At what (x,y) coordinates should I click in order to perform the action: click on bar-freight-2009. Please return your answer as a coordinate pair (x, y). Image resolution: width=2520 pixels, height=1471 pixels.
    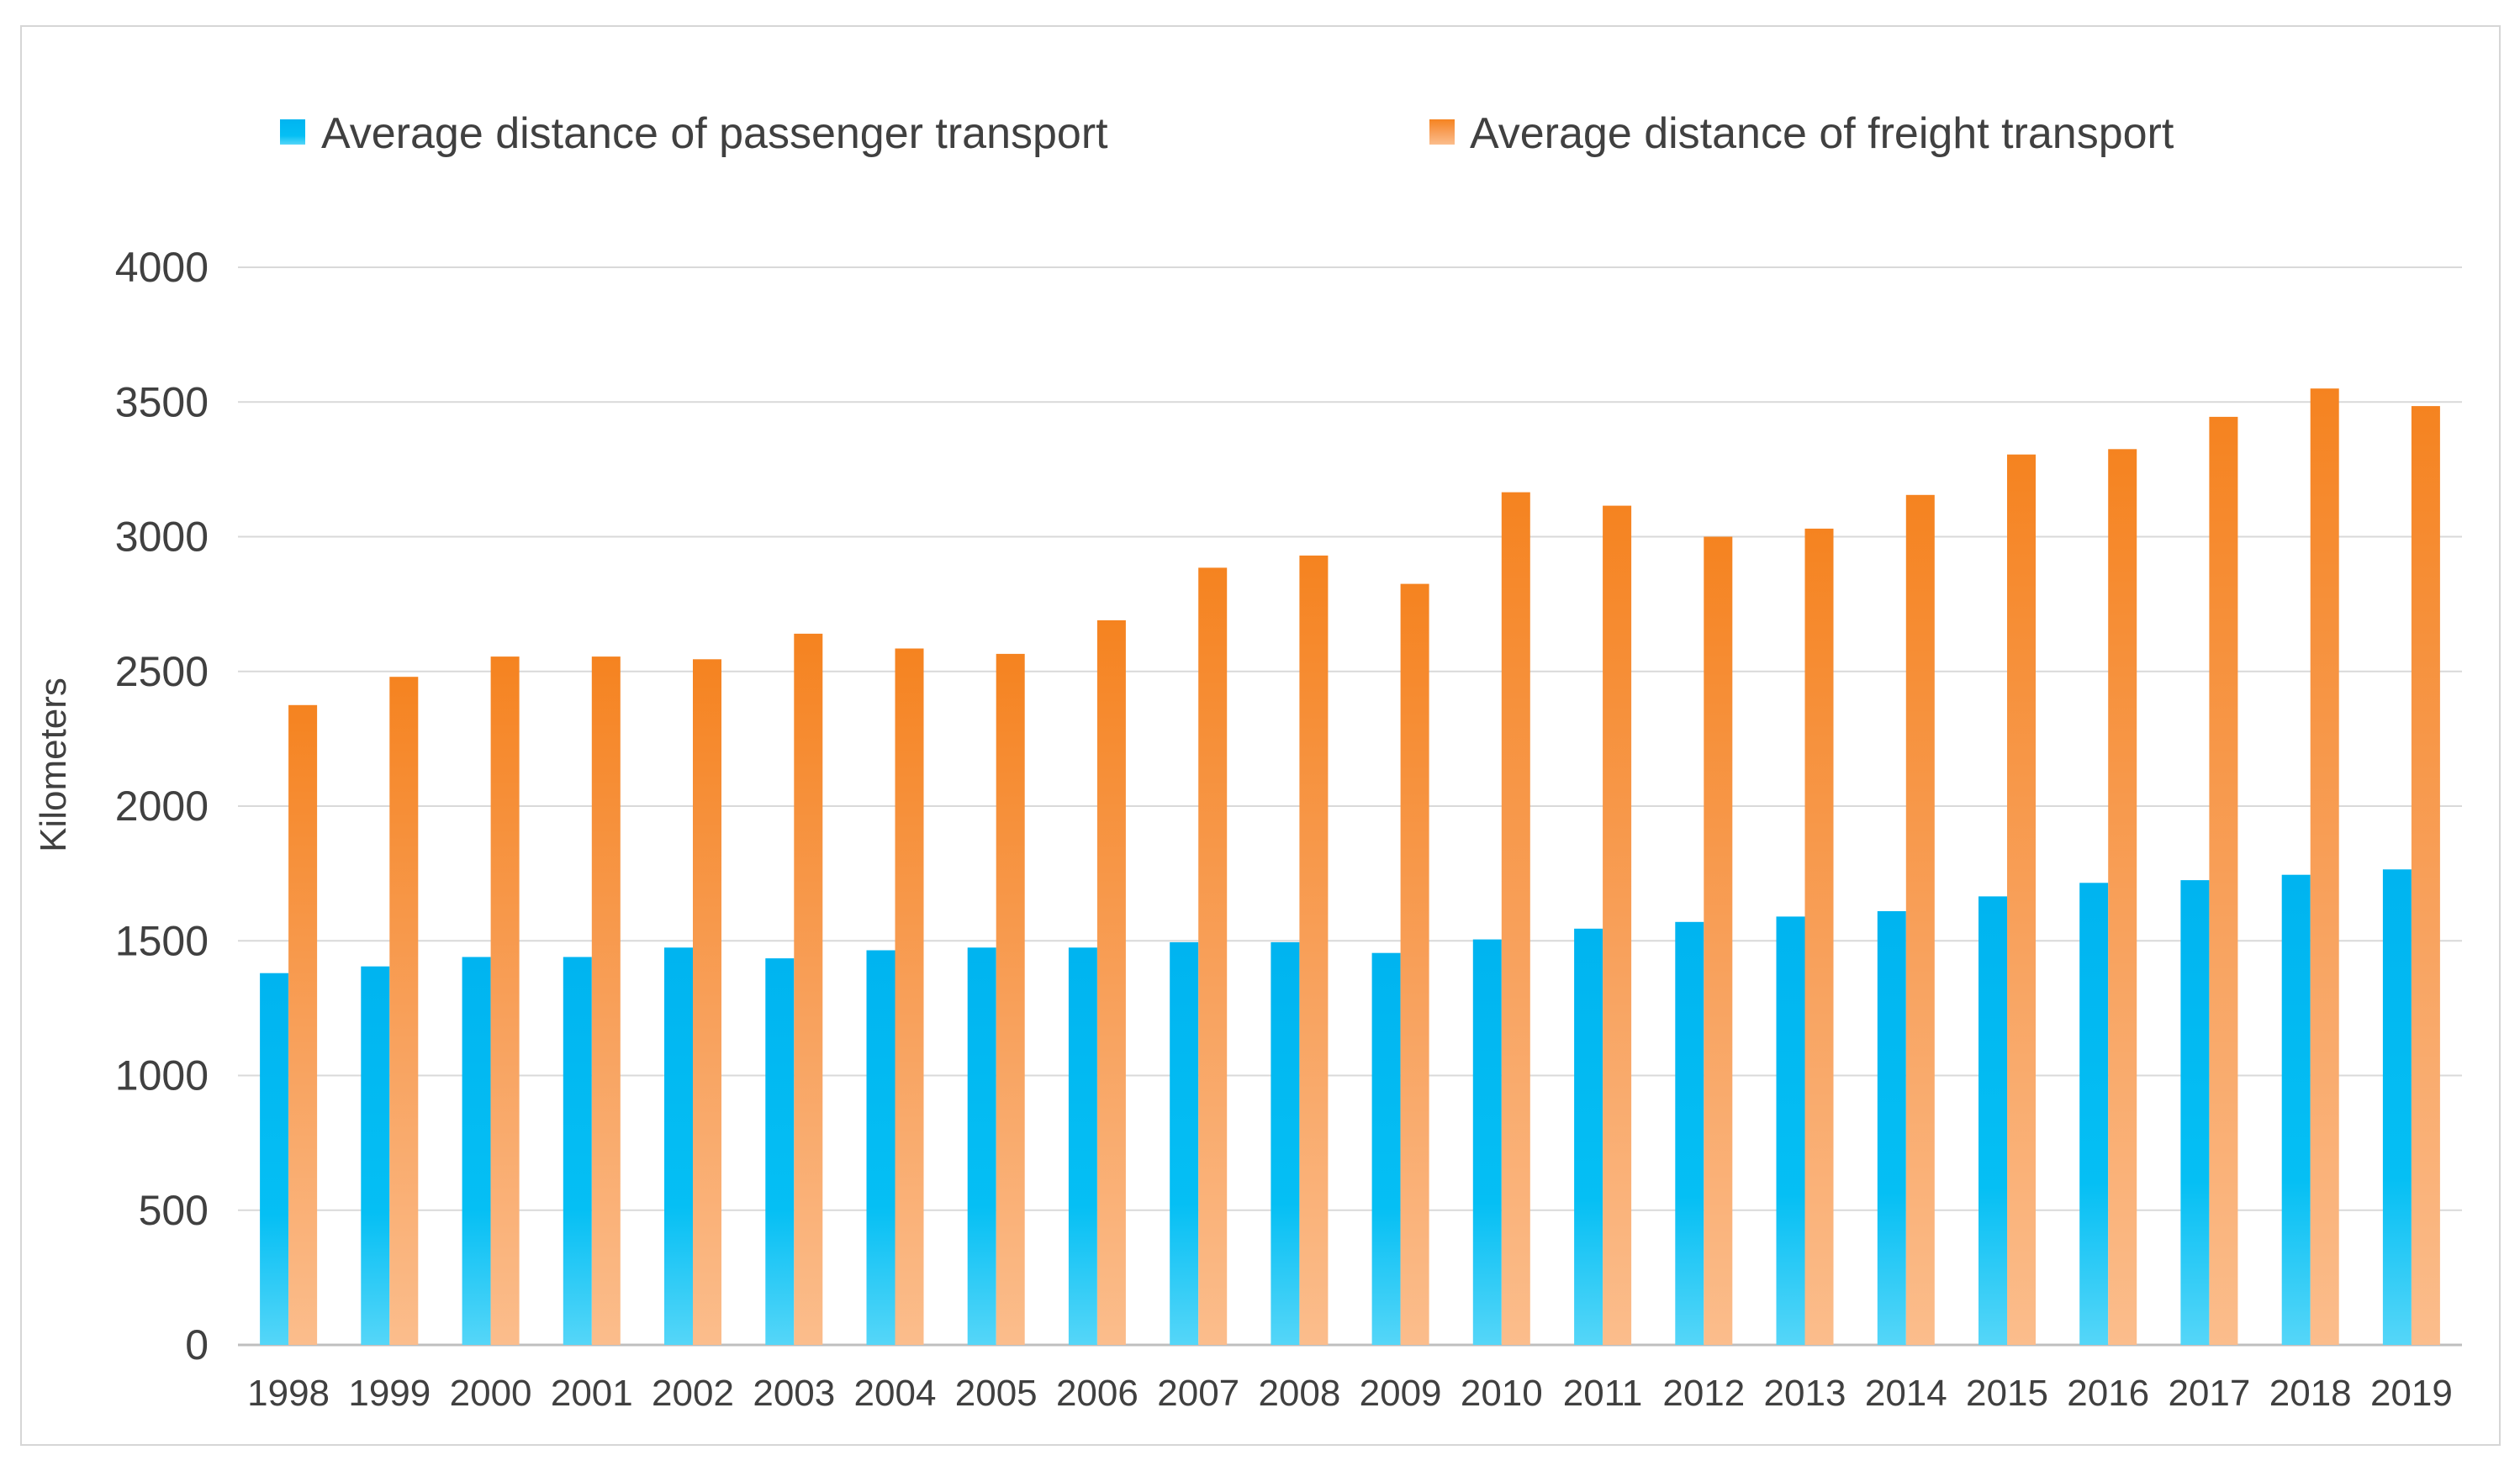
    Looking at the image, I should click on (1415, 964).